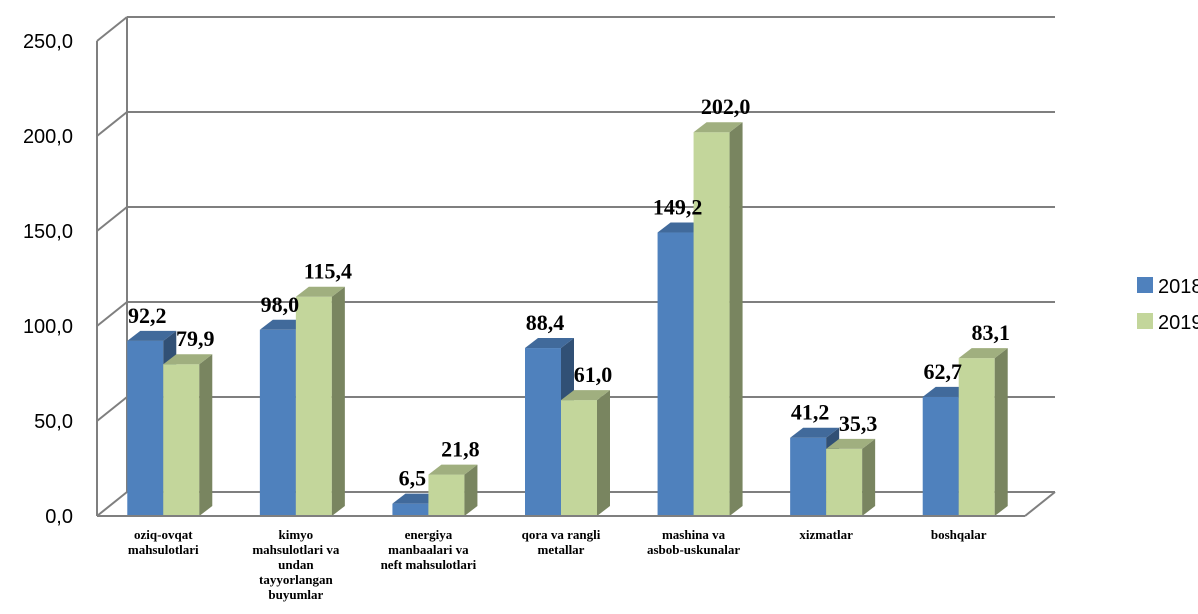 The height and width of the screenshot is (614, 1198). I want to click on y-tick-label: 250,0, so click(48, 42).